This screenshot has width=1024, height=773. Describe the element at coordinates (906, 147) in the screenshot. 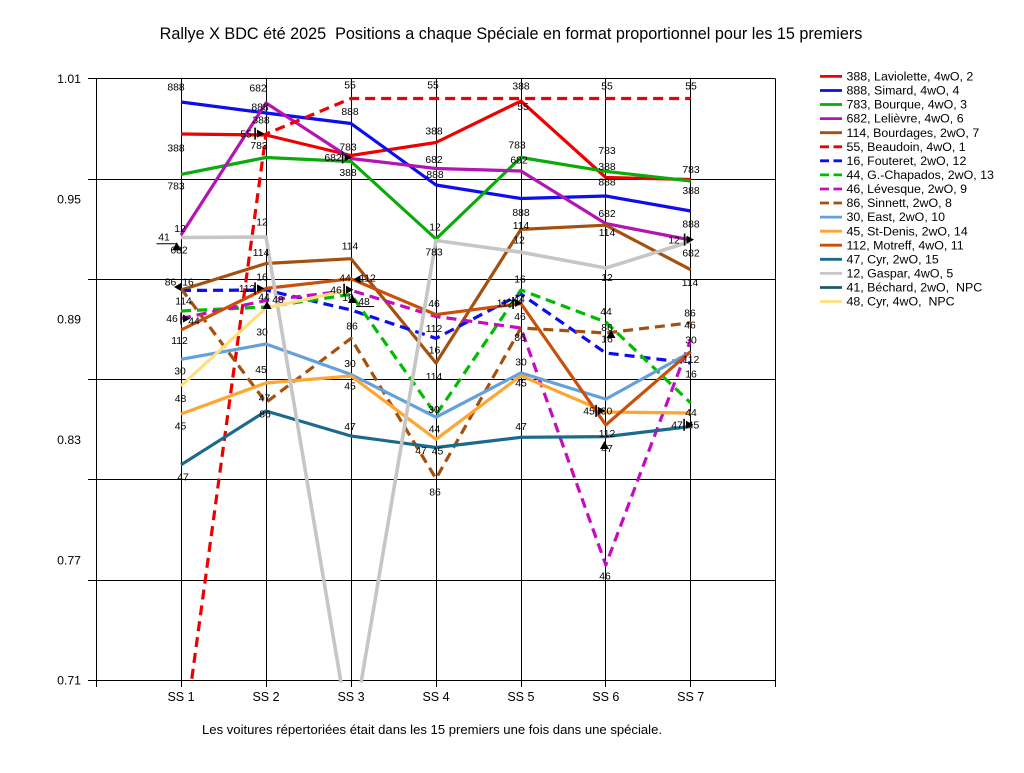

I see `svg-text: 55, Beaudoin, 4wO, 1` at that location.